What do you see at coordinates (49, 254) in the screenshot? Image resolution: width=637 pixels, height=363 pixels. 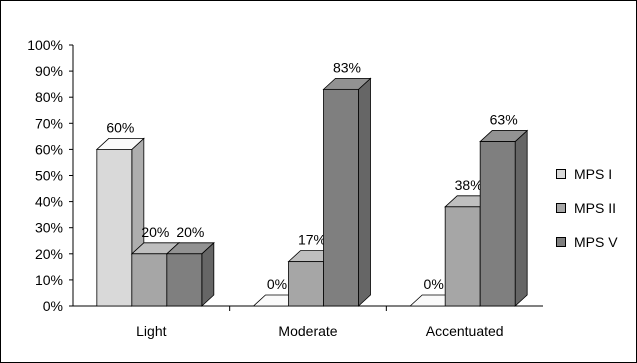 I see `y-tick-label: 20%` at bounding box center [49, 254].